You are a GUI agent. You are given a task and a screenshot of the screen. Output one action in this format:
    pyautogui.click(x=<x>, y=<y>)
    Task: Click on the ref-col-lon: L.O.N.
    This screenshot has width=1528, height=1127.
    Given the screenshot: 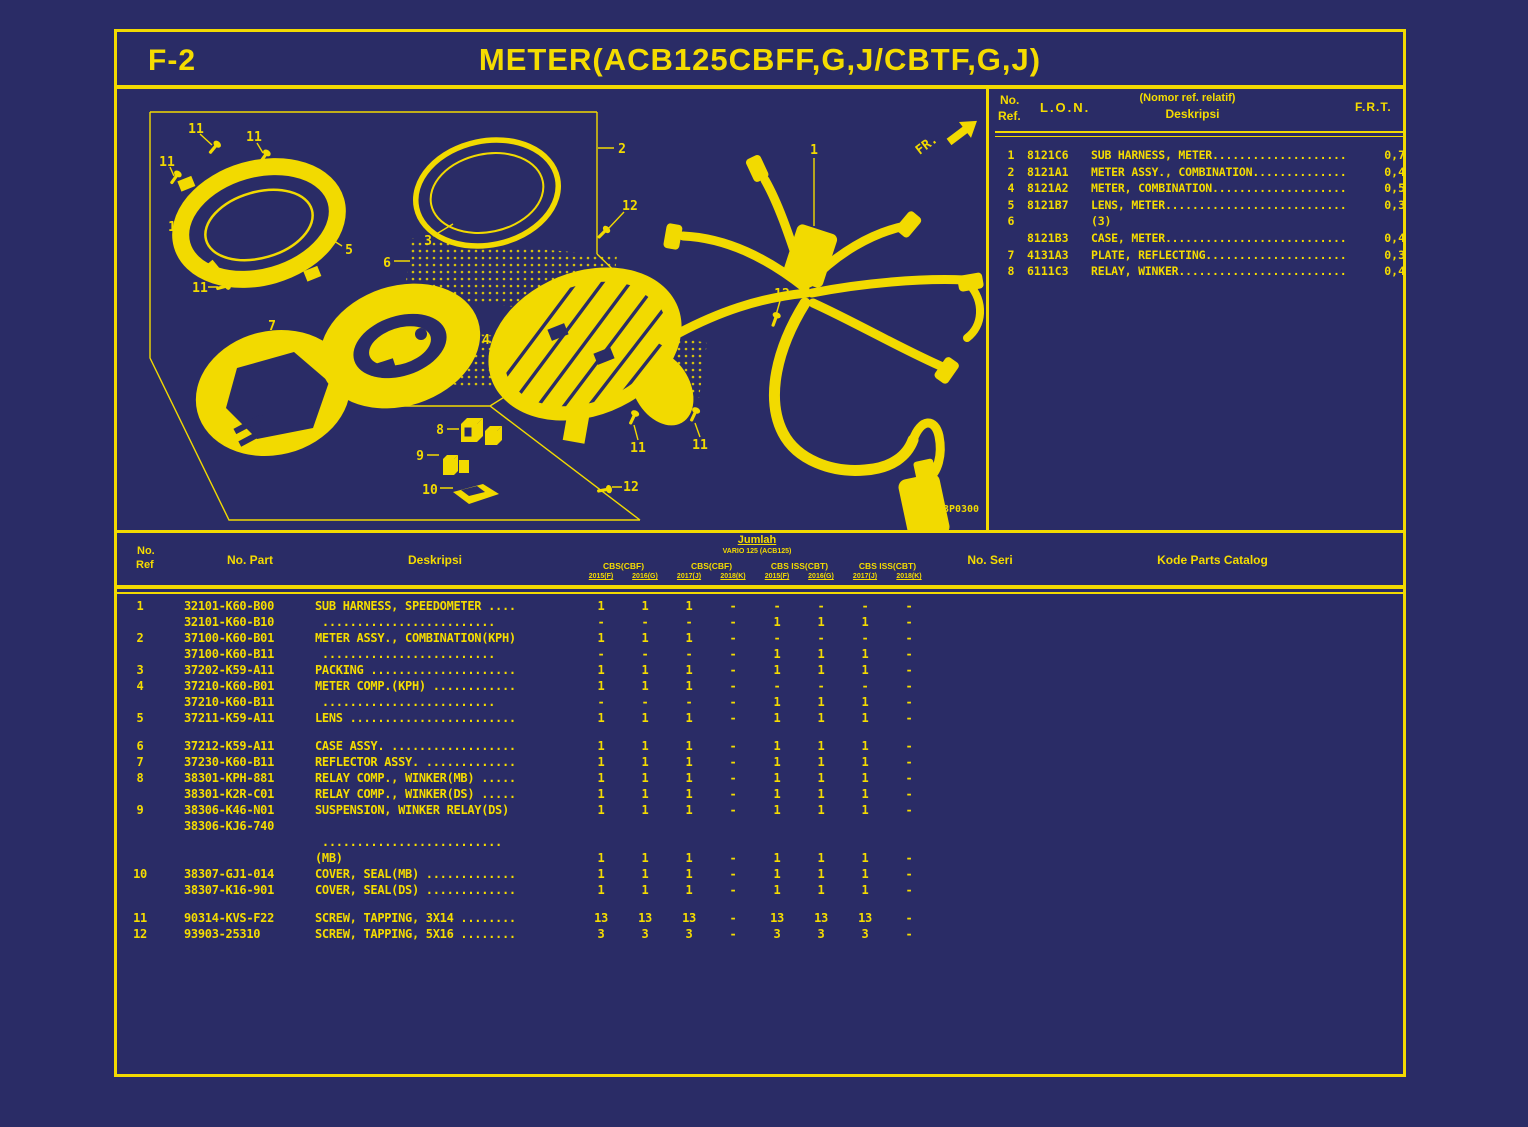 What is the action you would take?
    pyautogui.click(x=1065, y=107)
    